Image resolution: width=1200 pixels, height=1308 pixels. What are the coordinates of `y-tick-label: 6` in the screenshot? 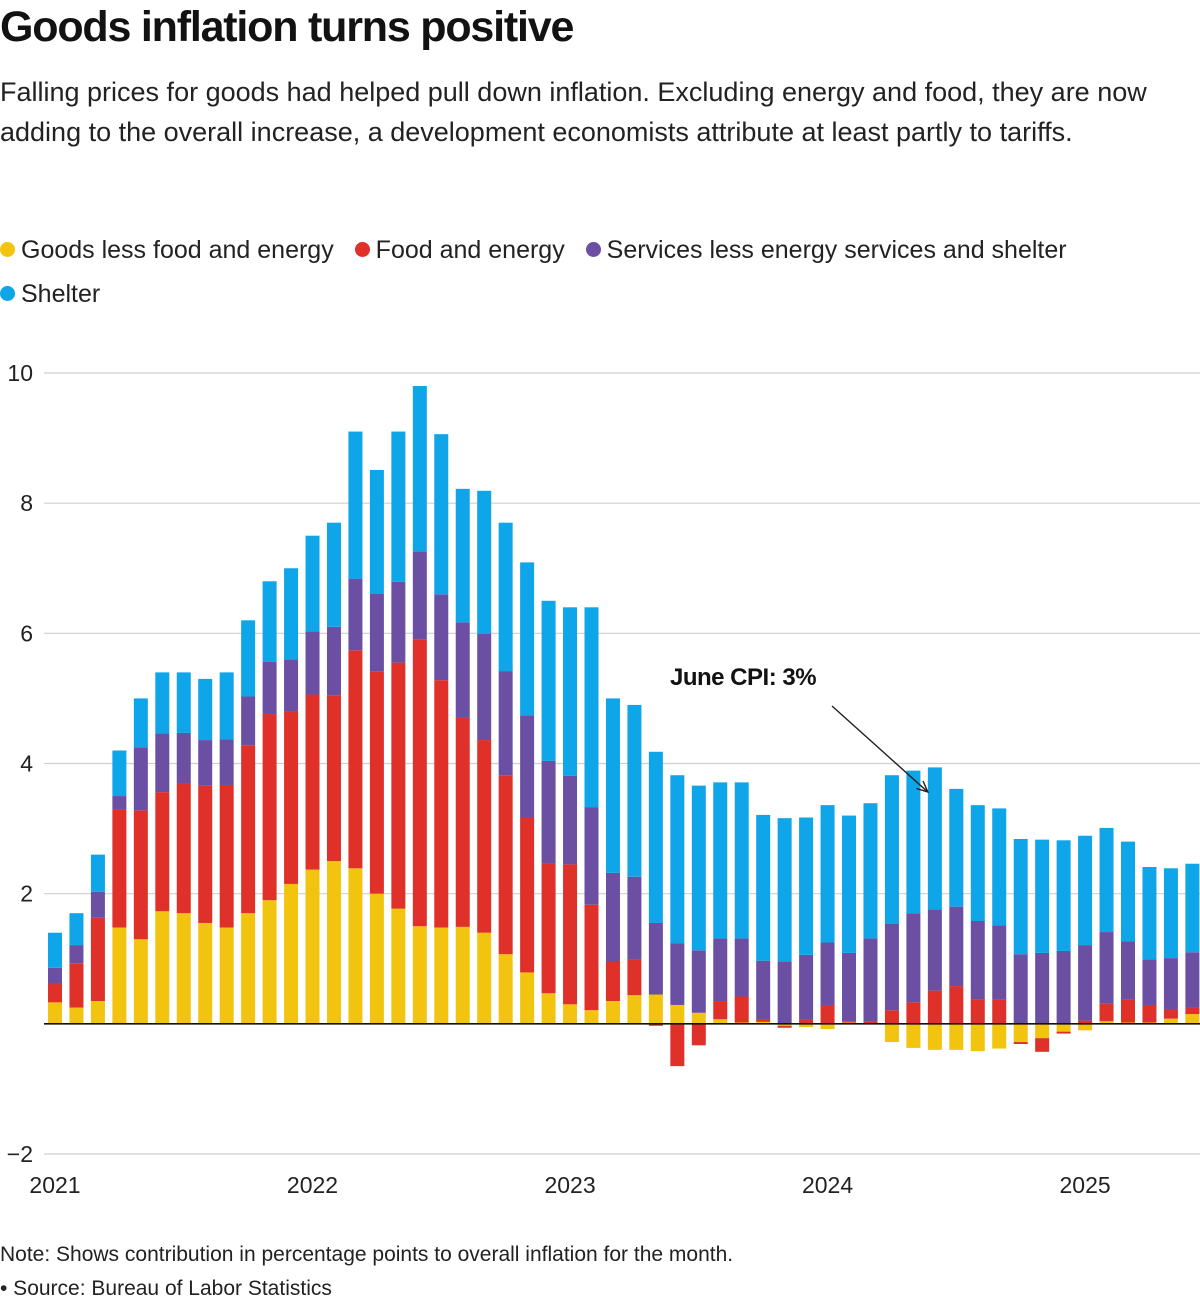 It's located at (26, 633).